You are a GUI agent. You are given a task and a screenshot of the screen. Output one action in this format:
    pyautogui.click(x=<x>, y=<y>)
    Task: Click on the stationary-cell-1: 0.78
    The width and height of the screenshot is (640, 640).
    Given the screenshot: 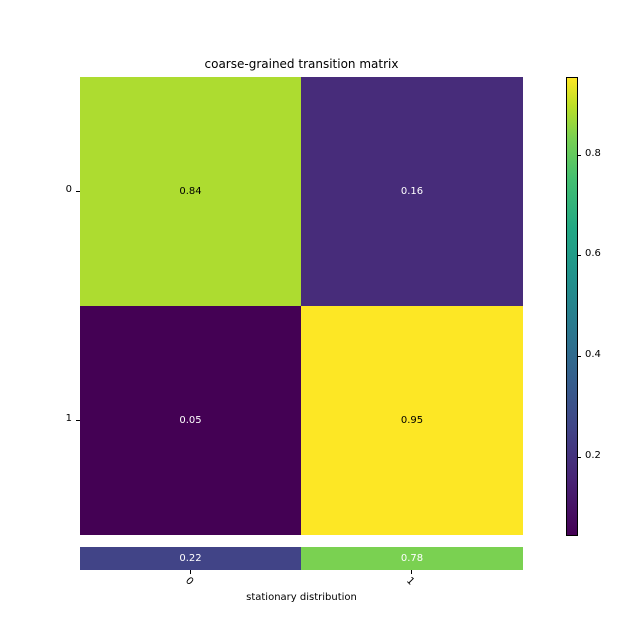 What is the action you would take?
    pyautogui.click(x=412, y=558)
    